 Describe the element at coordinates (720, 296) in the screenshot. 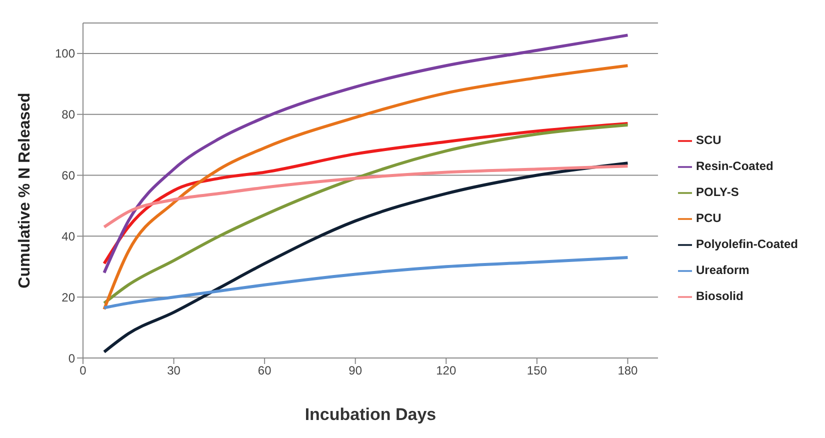

I see `legend-label: Biosolid` at that location.